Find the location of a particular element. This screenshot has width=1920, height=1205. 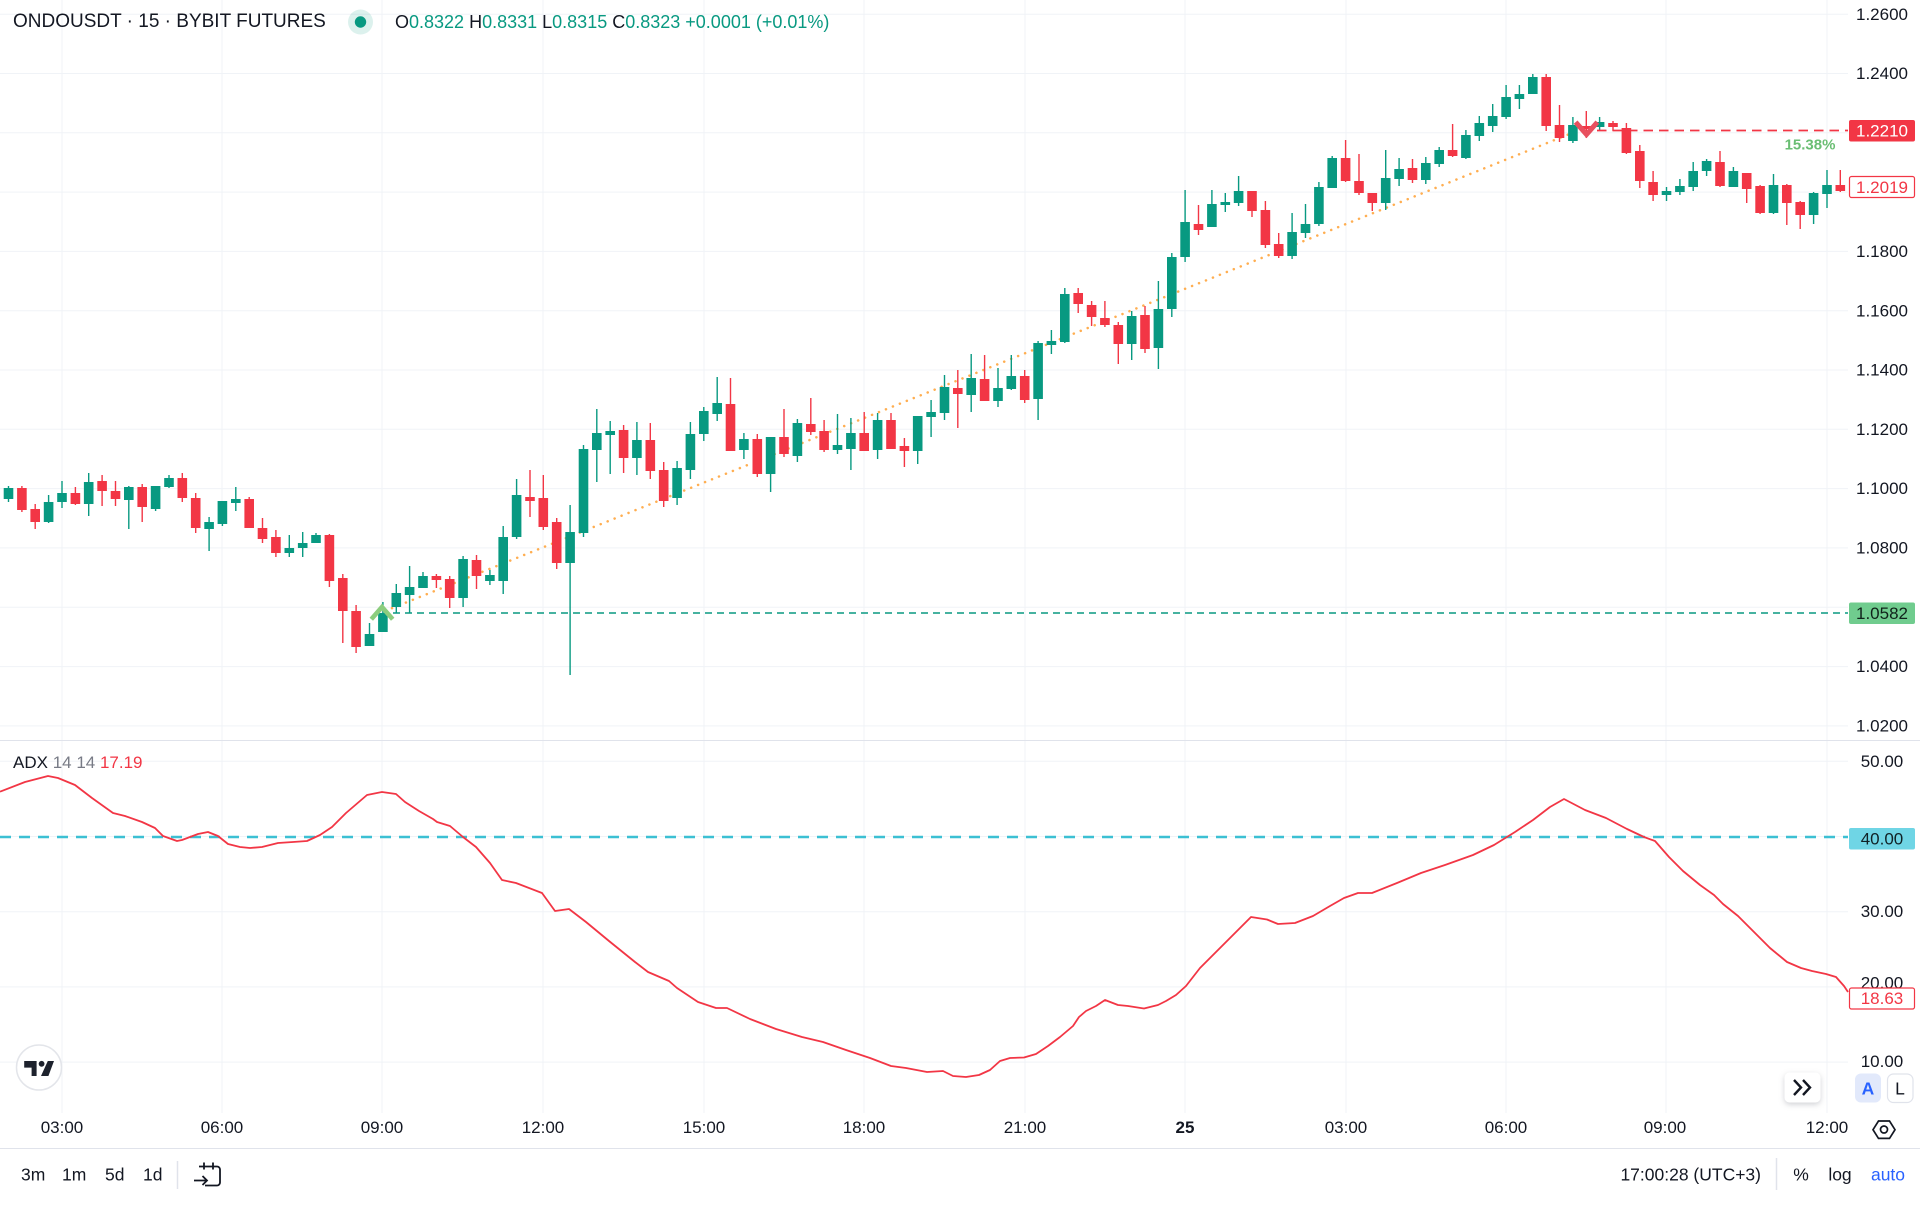

svg-text: 1m is located at coordinates (74, 1175).